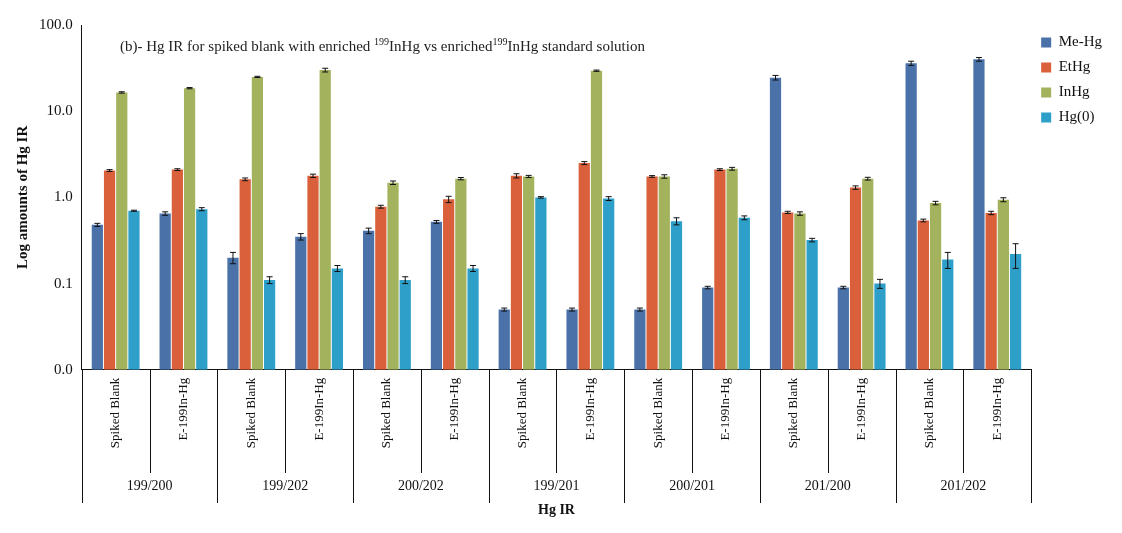 The image size is (1122, 533). Describe the element at coordinates (149, 485) in the screenshot. I see `text: 199/200` at that location.